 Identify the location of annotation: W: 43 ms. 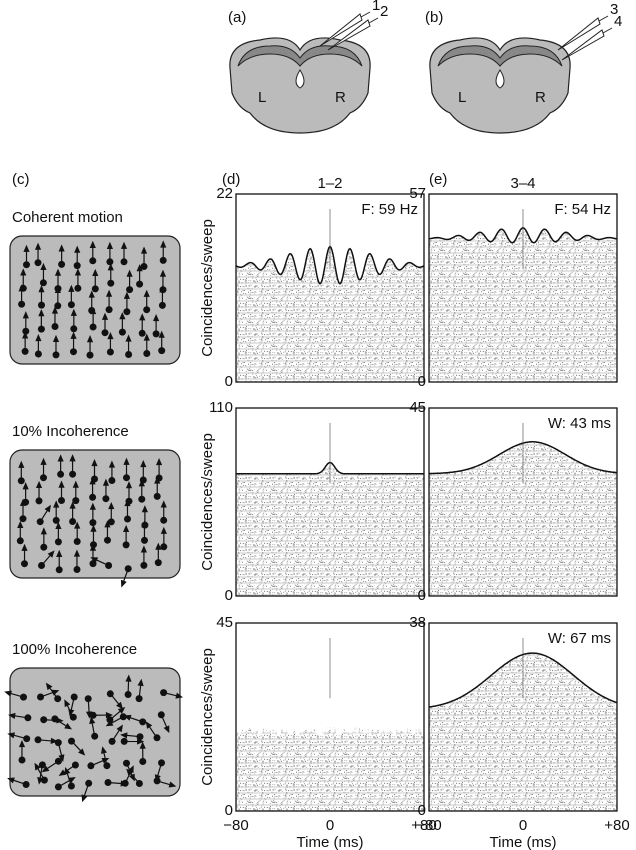
(579, 423).